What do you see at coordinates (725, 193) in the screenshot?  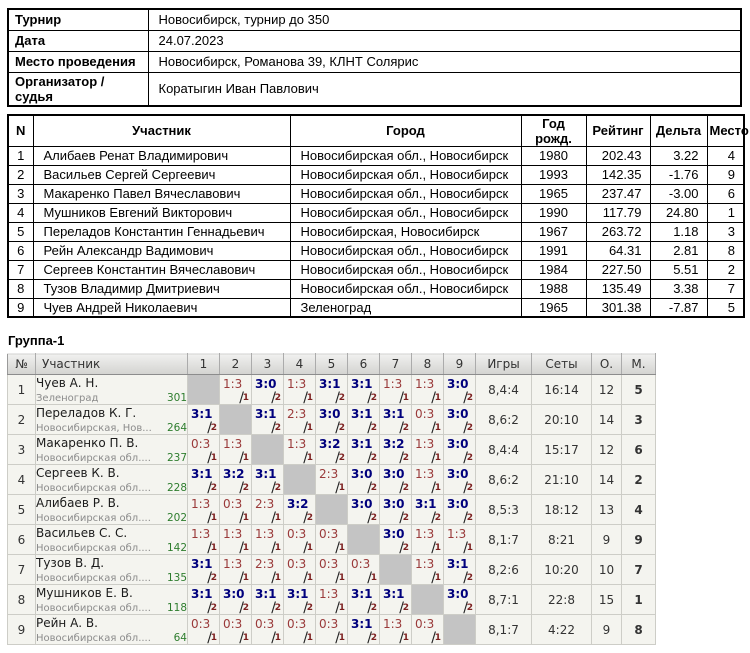 I see `participant-place: 6` at bounding box center [725, 193].